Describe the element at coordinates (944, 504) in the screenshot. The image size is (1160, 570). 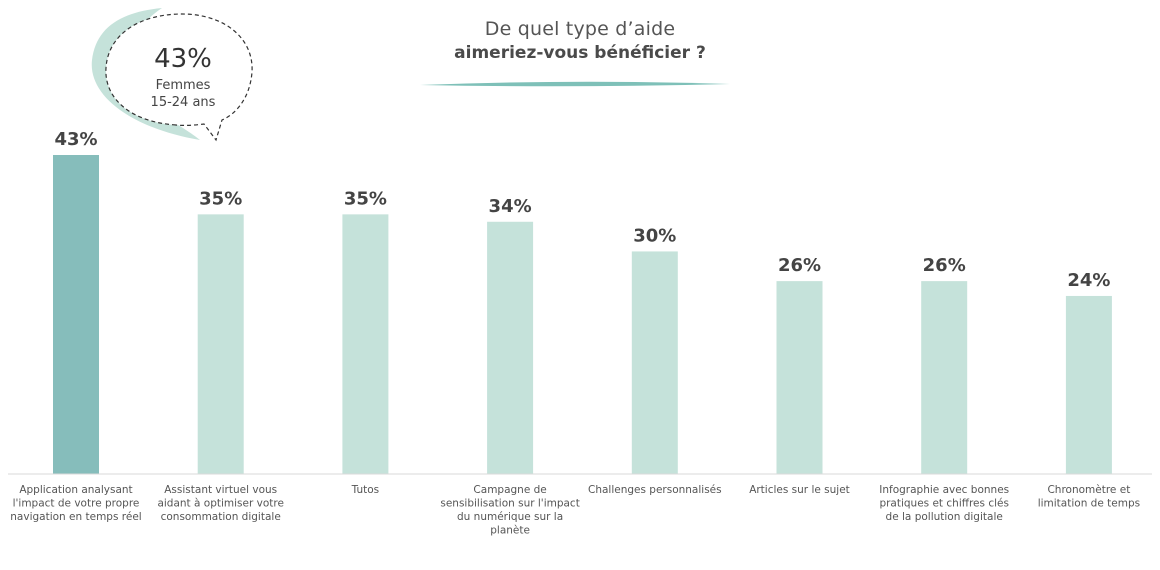
I see `category-label-7-line-2: pratiques et chiffres clés` at that location.